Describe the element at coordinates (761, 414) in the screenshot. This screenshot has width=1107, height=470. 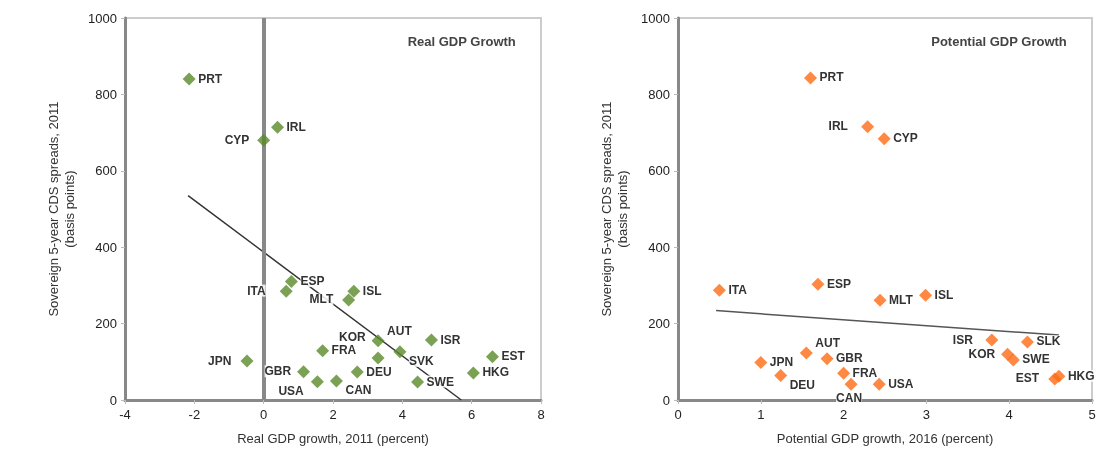
I see `x-tick-label: 1` at that location.